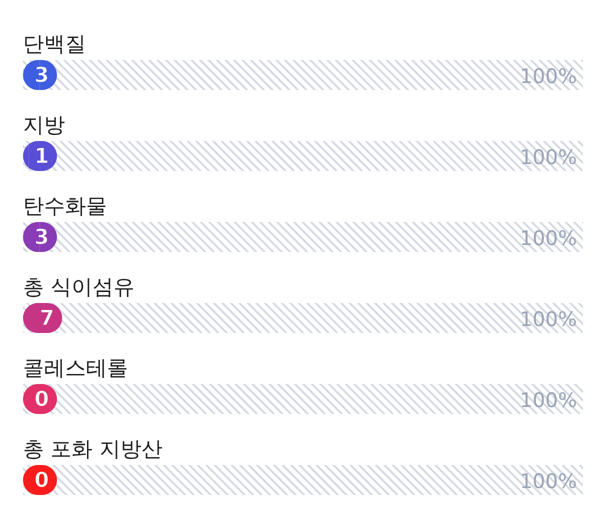  Describe the element at coordinates (41, 156) in the screenshot. I see `data-label: 1` at that location.